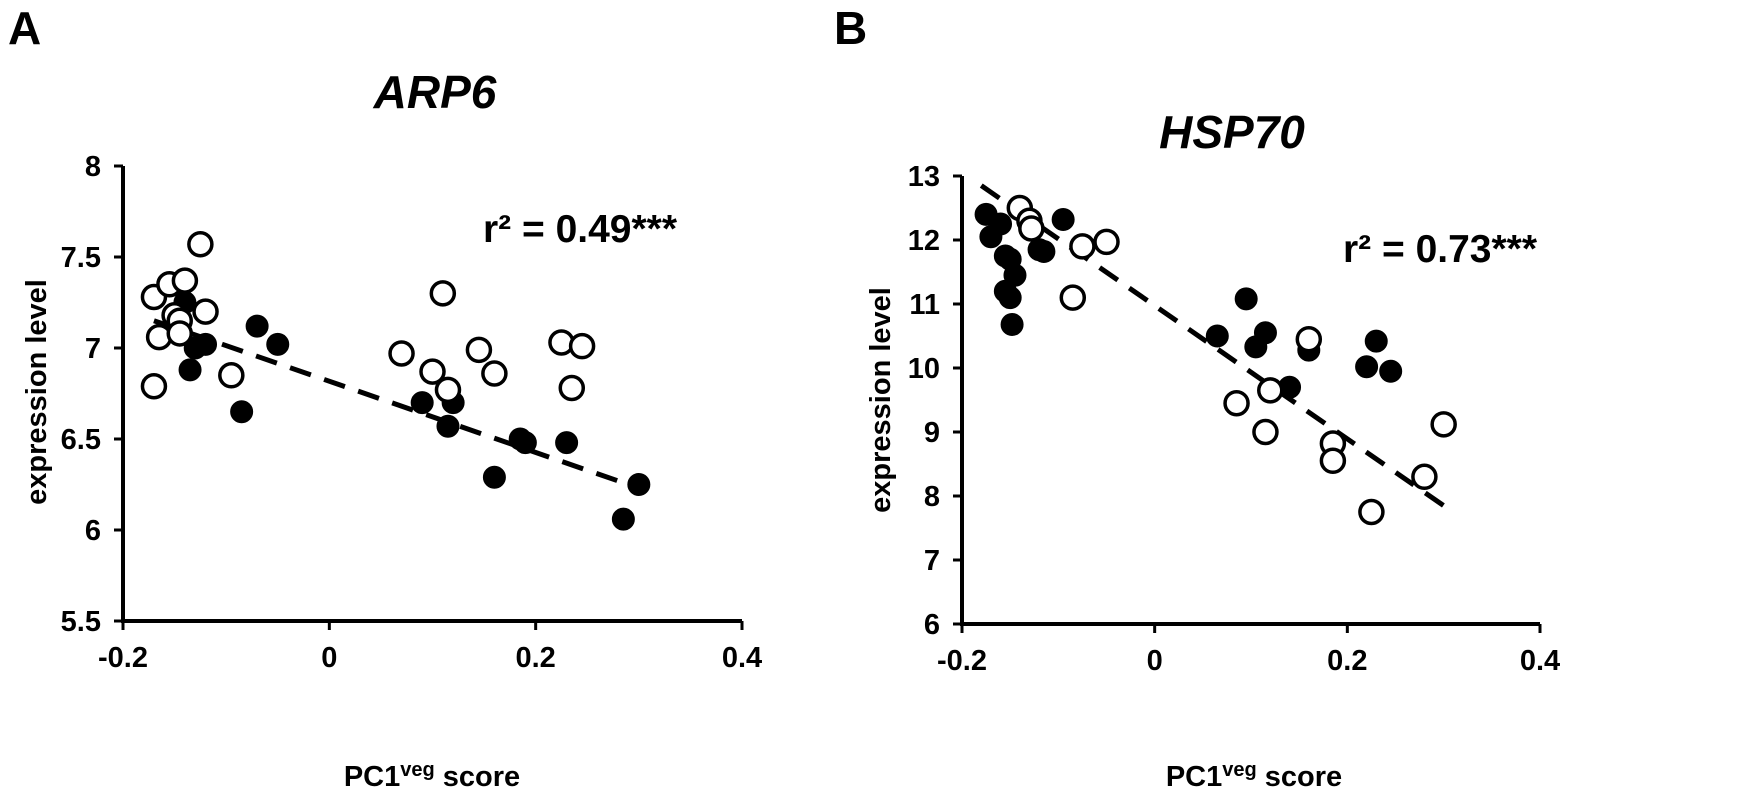  I want to click on y-tick-label: 9, so click(932, 433).